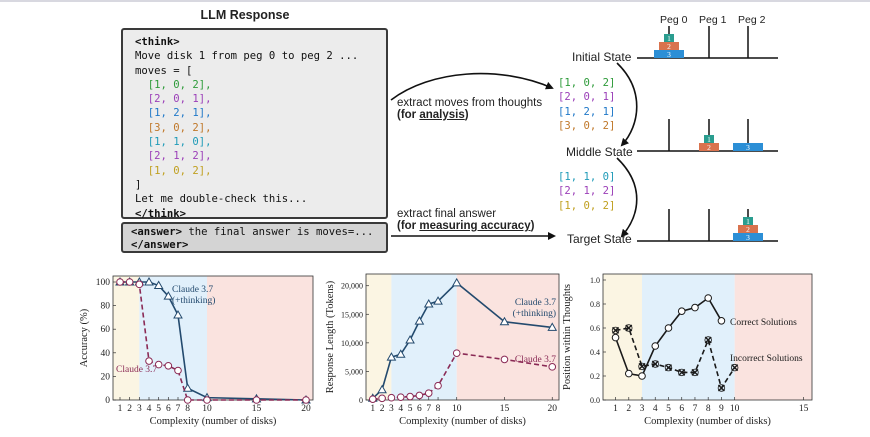 The width and height of the screenshot is (870, 437). What do you see at coordinates (532, 226) in the screenshot?
I see `extract-final-paren-close: )` at bounding box center [532, 226].